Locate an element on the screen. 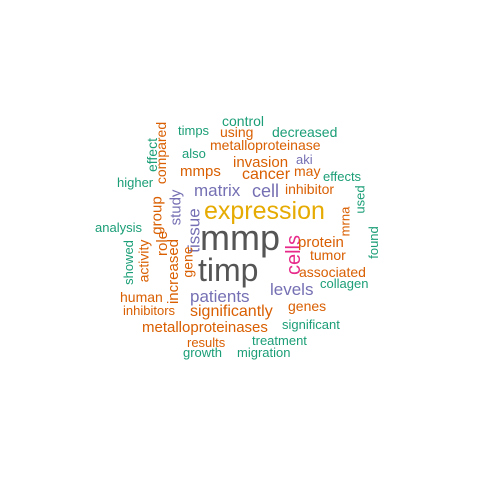 This screenshot has height=480, width=480. word-found: found is located at coordinates (373, 242).